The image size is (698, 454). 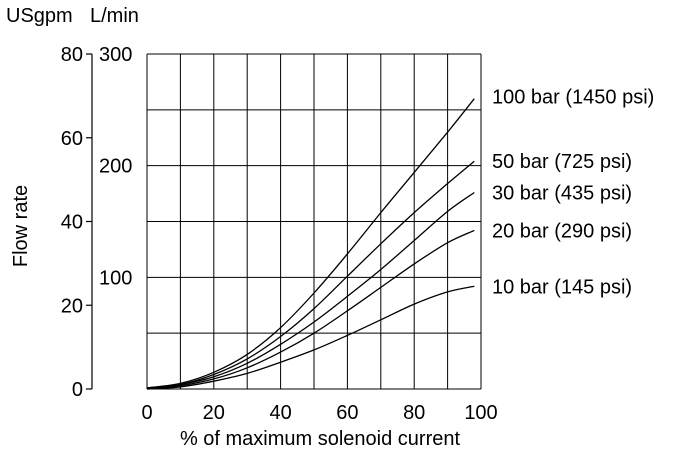 What do you see at coordinates (72, 223) in the screenshot?
I see `usgpm-tick-label: 40` at bounding box center [72, 223].